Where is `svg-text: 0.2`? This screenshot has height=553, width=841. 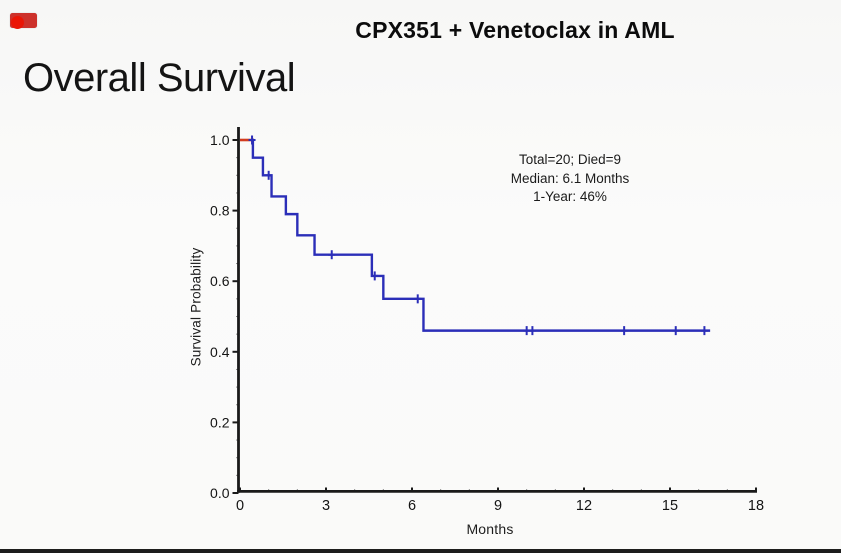 svg-text: 0.2 is located at coordinates (220, 422).